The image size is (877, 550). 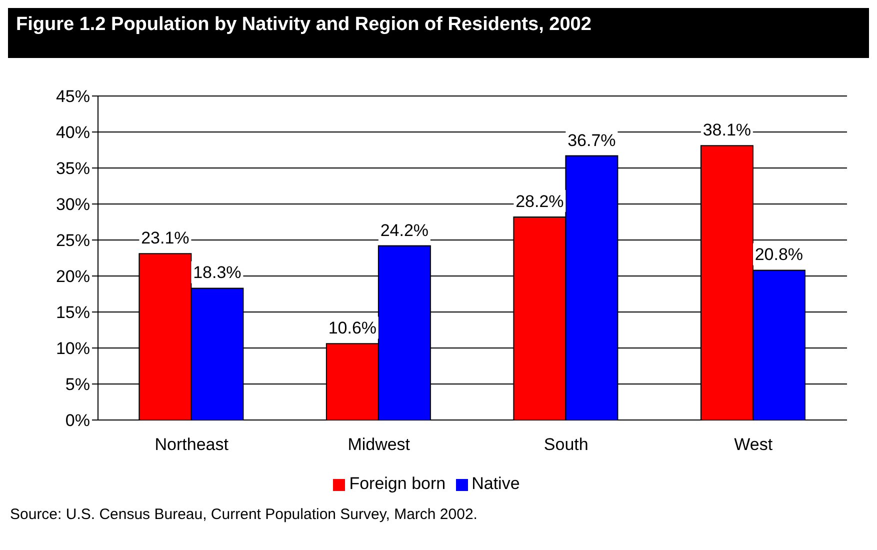 I want to click on y-tick-label: 45%, so click(x=73, y=96).